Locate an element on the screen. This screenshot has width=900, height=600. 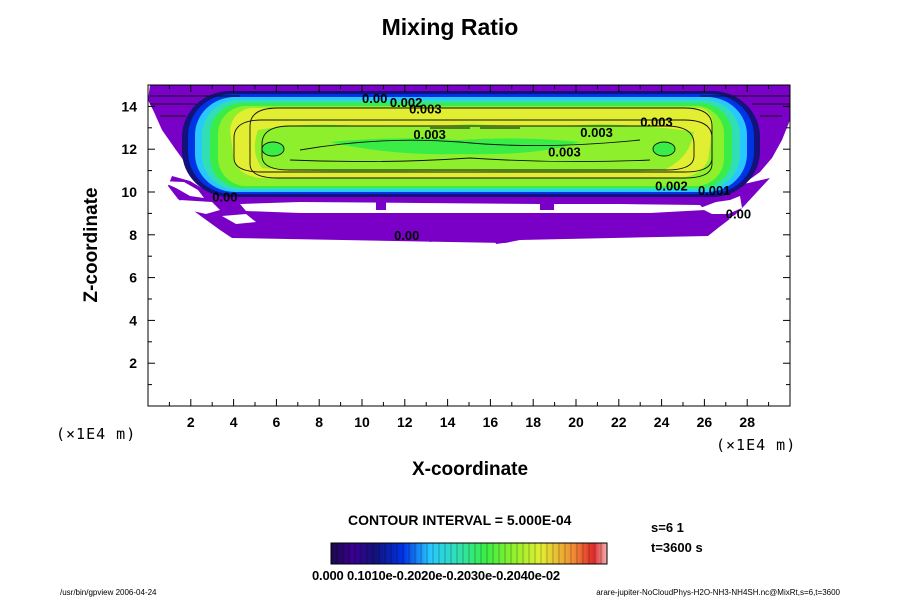
y-axis-label: Z-coordinate is located at coordinates (91, 245).